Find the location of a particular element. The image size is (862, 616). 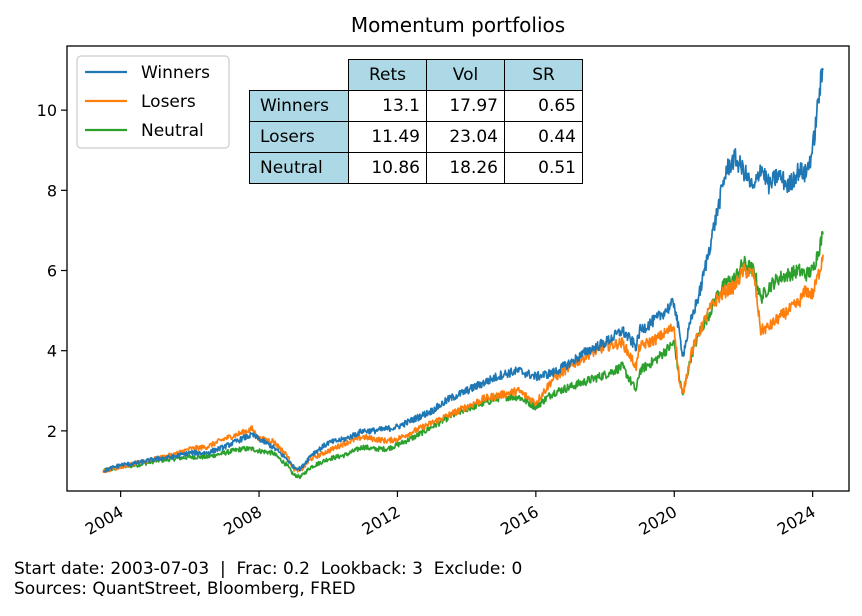

y-axis: 2 4 6 8 10 is located at coordinates (52, 271).